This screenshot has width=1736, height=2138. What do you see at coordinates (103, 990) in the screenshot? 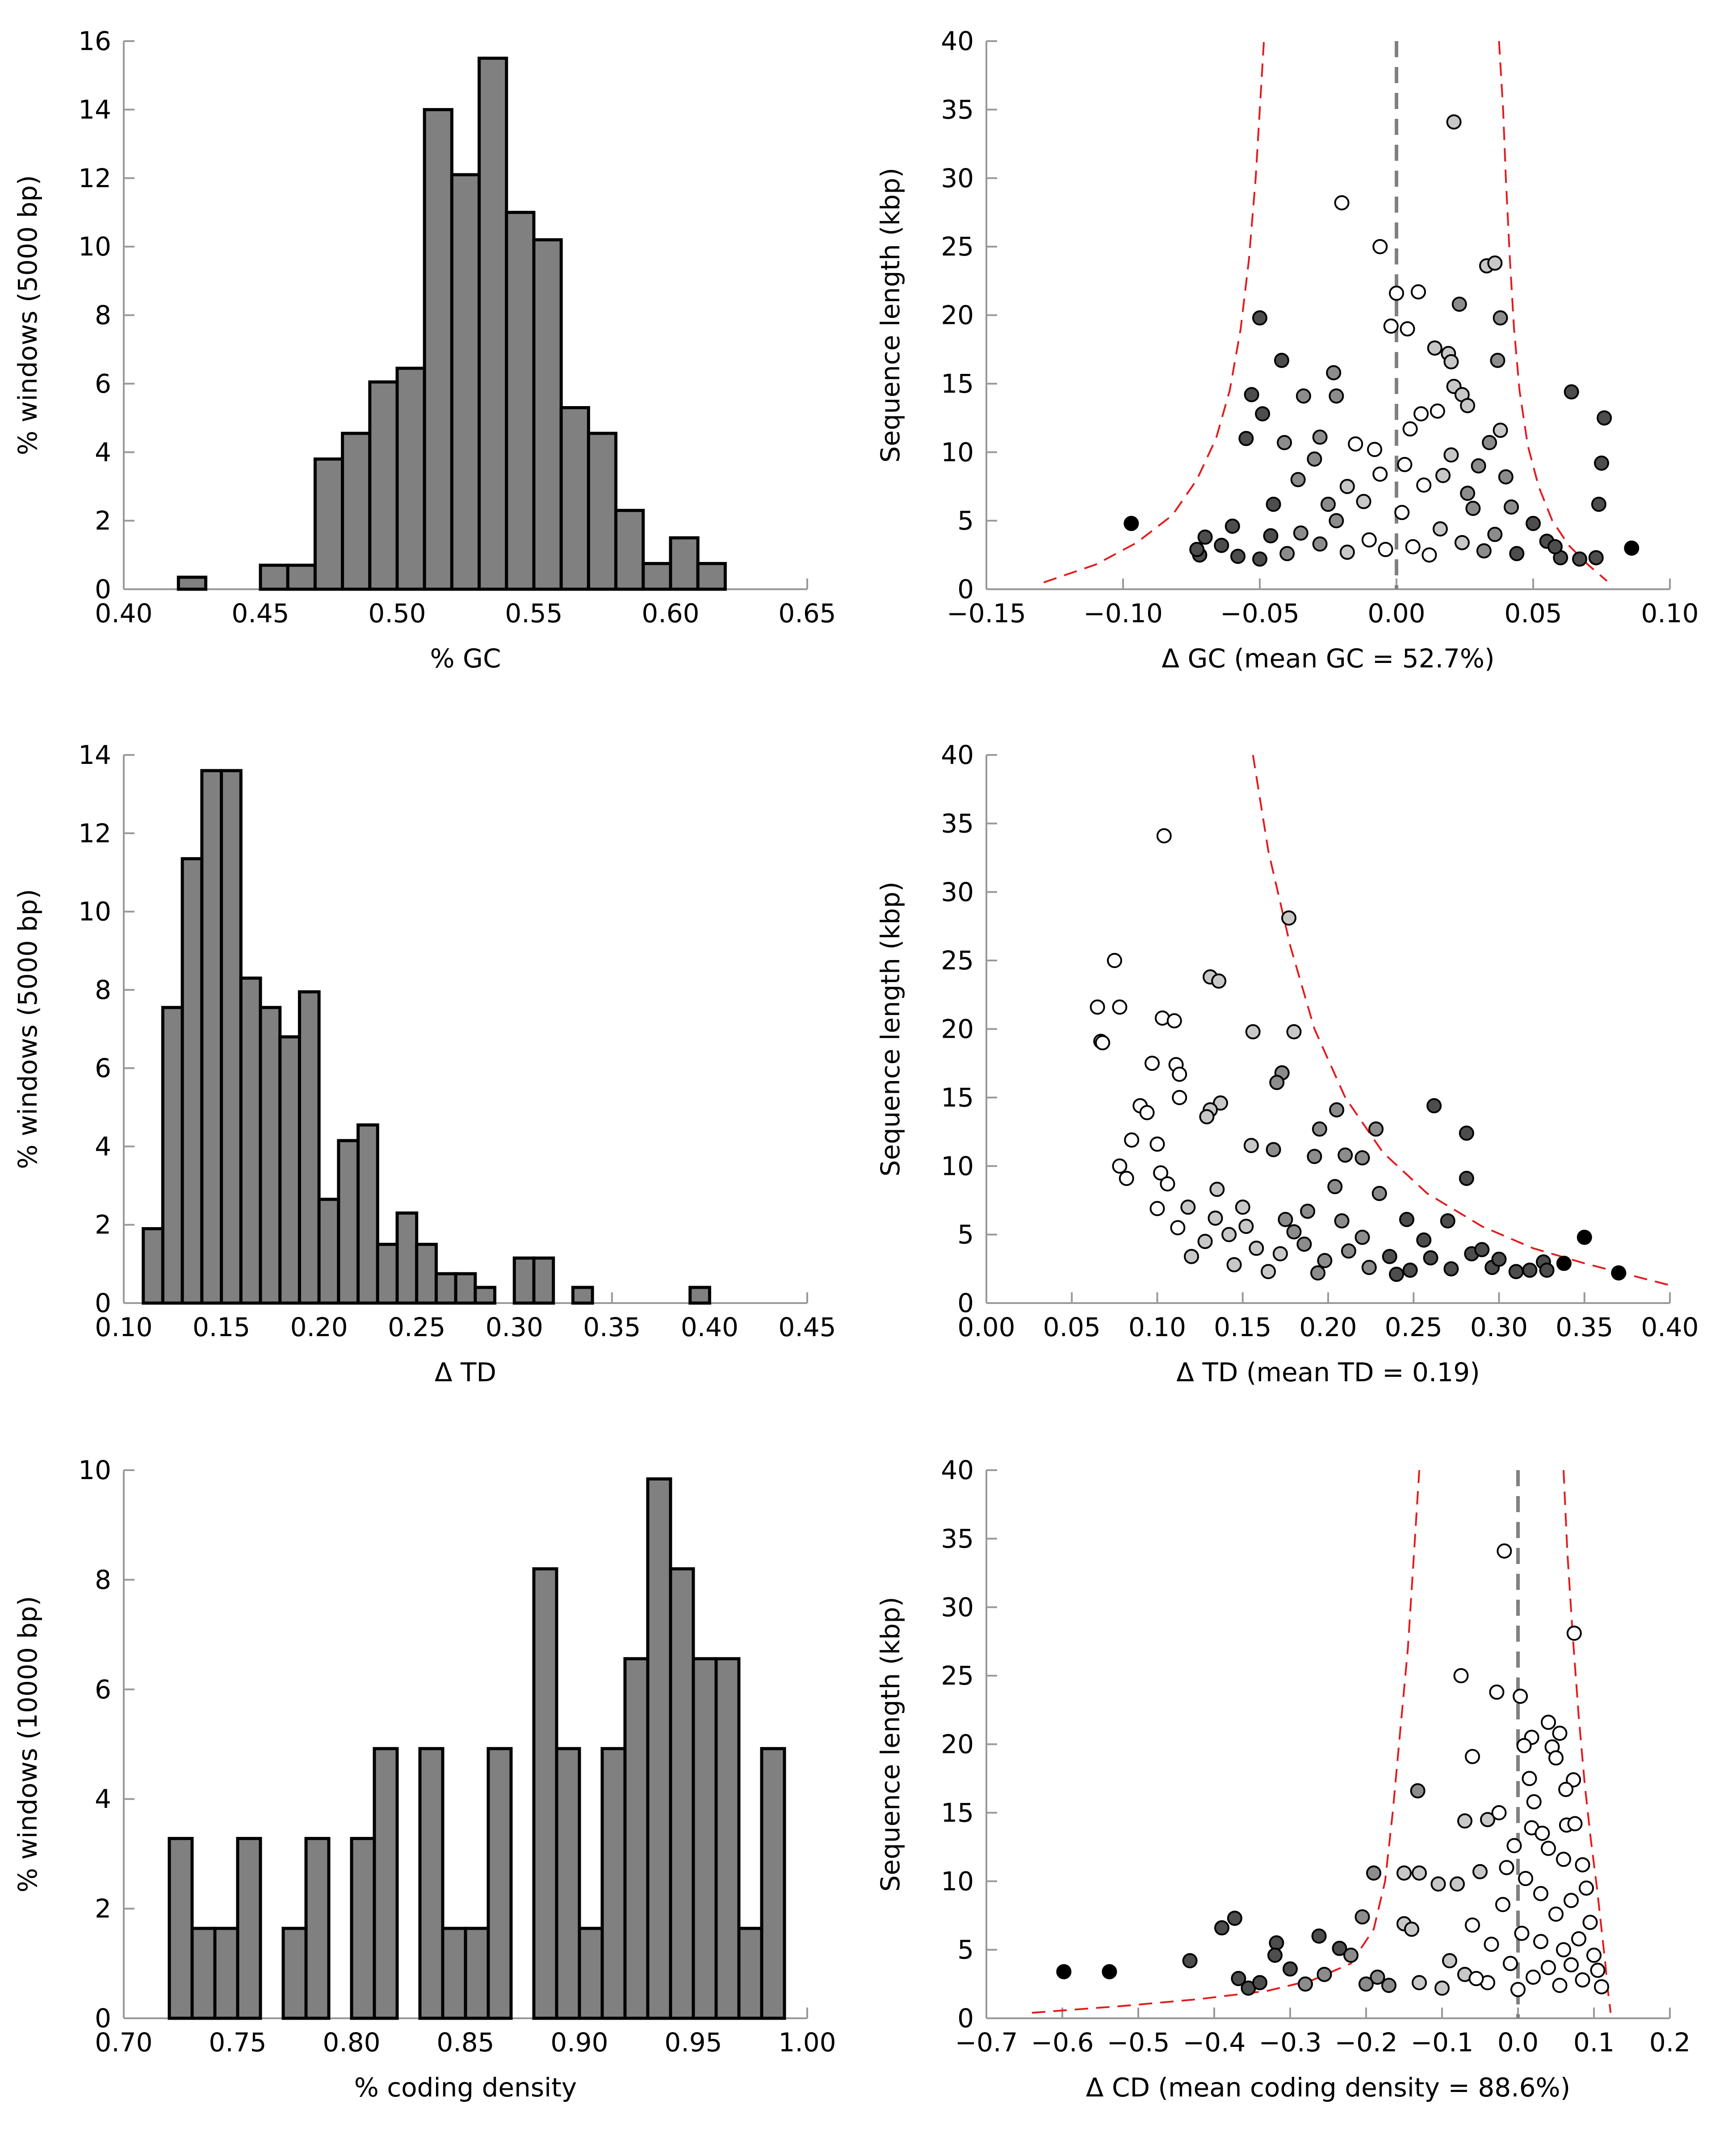
I see `td-hist-y-tick-label: 8` at bounding box center [103, 990].